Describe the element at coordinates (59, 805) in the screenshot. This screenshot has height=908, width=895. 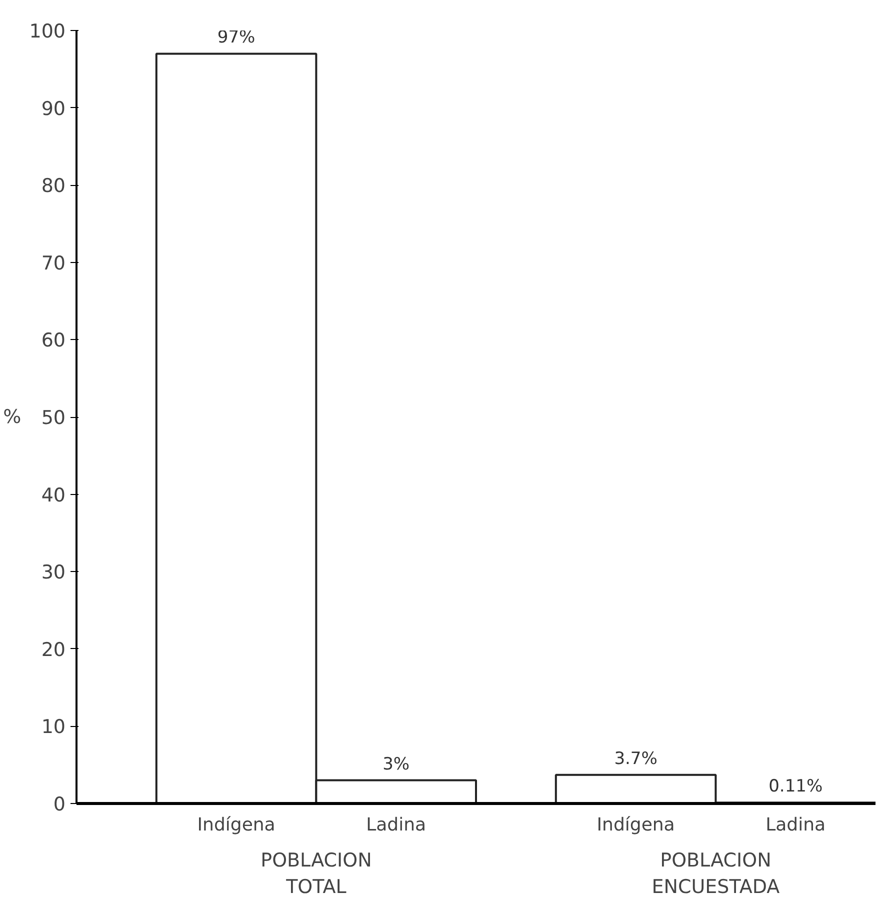
I see `y-tick-label: 0` at that location.